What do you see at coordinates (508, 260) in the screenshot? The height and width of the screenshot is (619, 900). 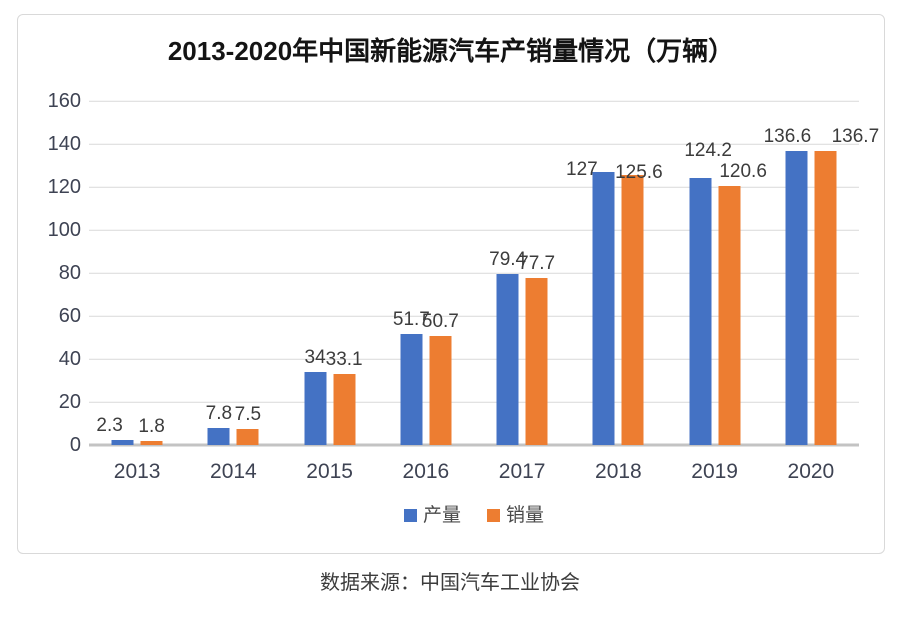 I see `value-label-production-2017: 79.4` at bounding box center [508, 260].